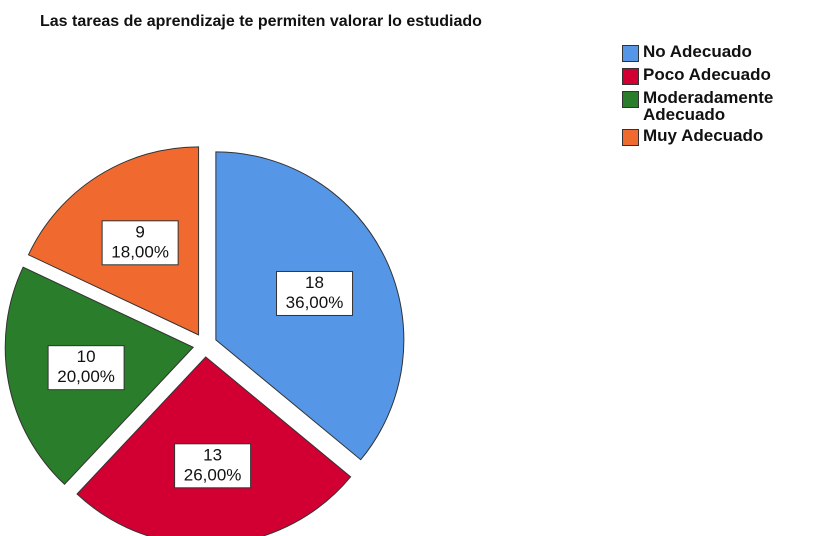 The width and height of the screenshot is (814, 536). What do you see at coordinates (140, 251) in the screenshot?
I see `label-percent: 18,00%` at bounding box center [140, 251].